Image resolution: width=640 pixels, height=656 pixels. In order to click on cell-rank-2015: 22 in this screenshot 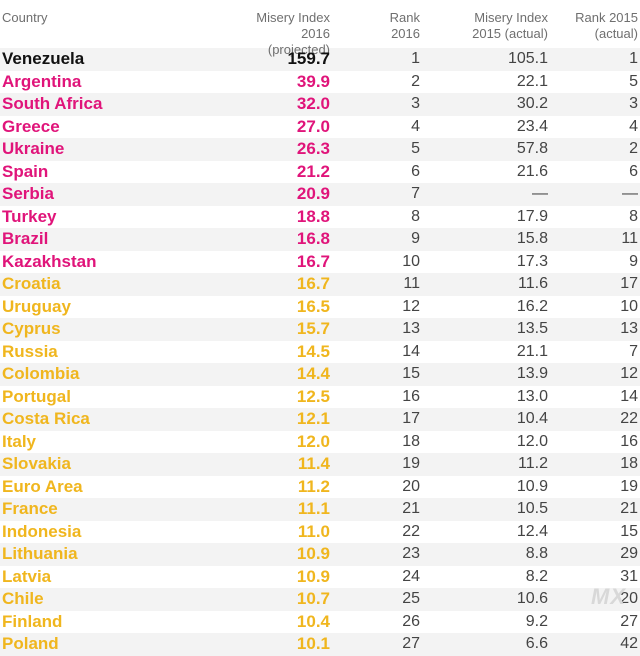, I will do `click(629, 419)`.